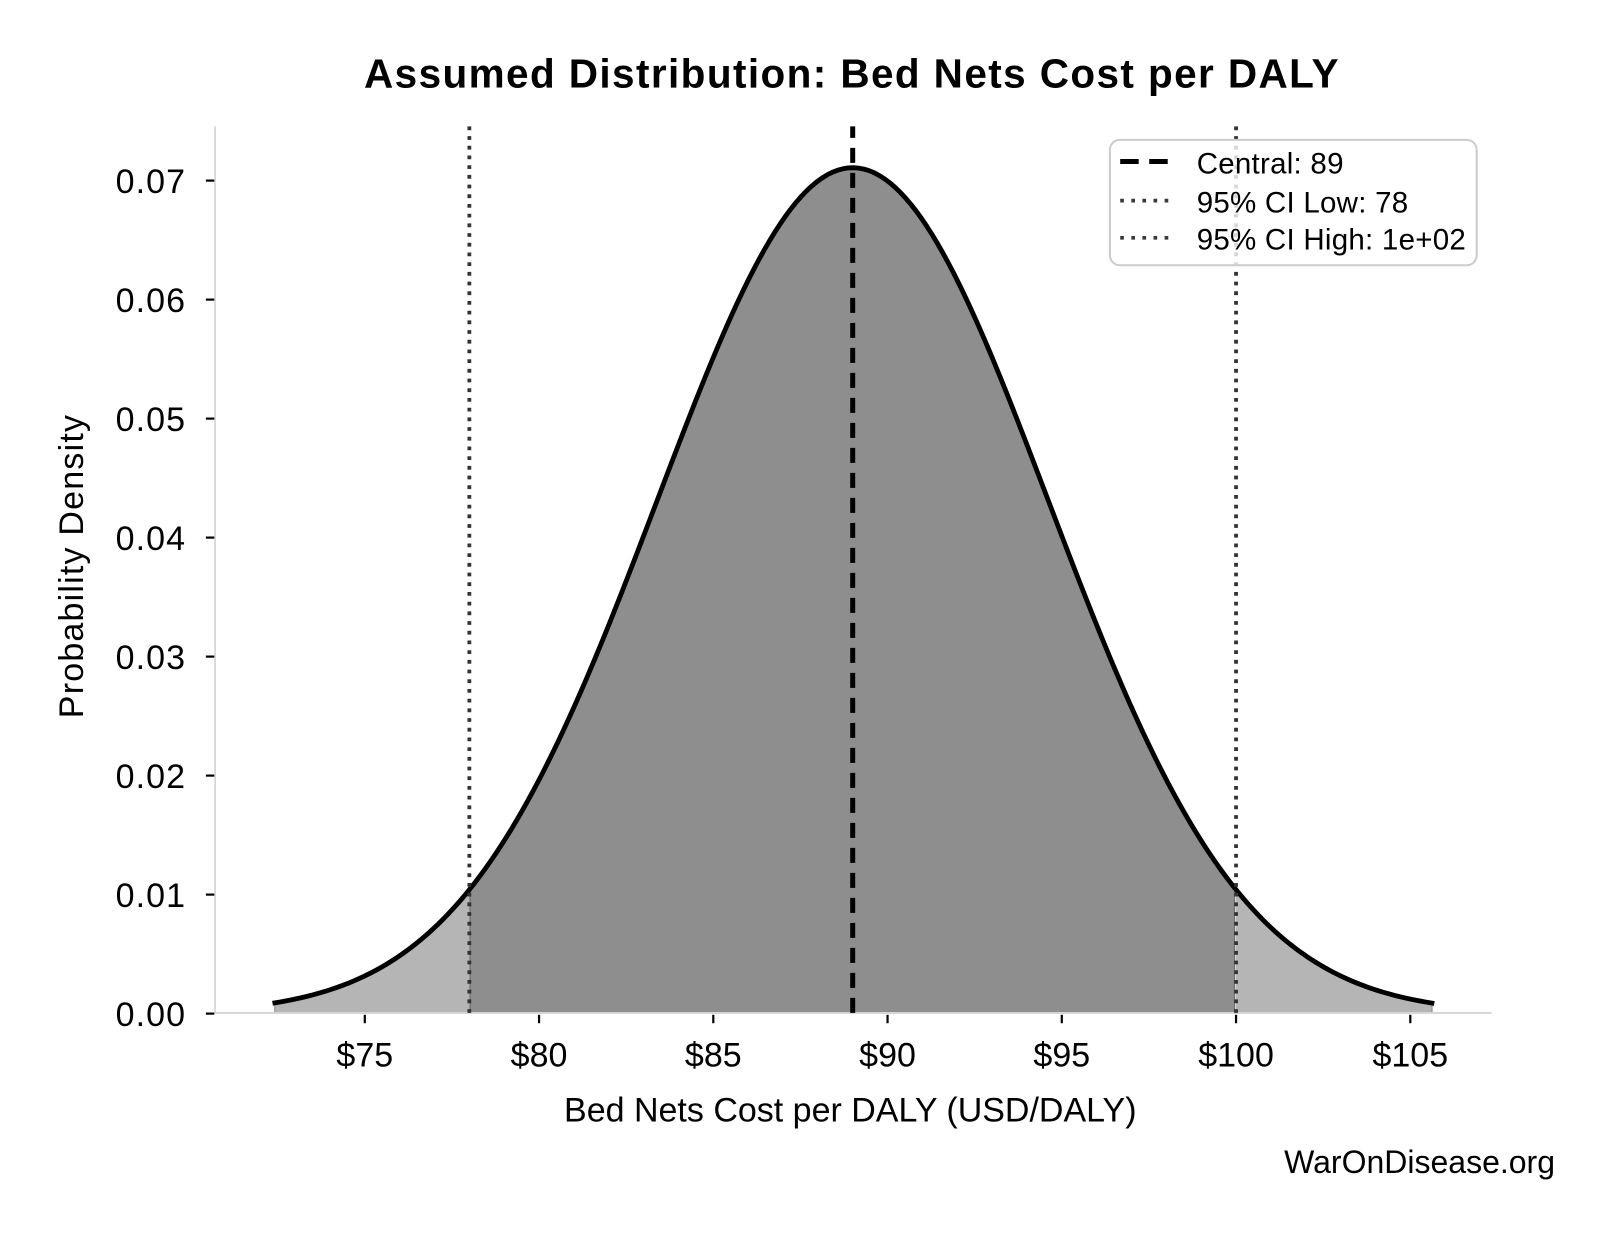 The image size is (1614, 1234). What do you see at coordinates (850, 1111) in the screenshot?
I see `svg-text:Bed Nets Cost per DALY (USD/DA: Bed Nets Cost per DALY (USD/DALY)` at bounding box center [850, 1111].